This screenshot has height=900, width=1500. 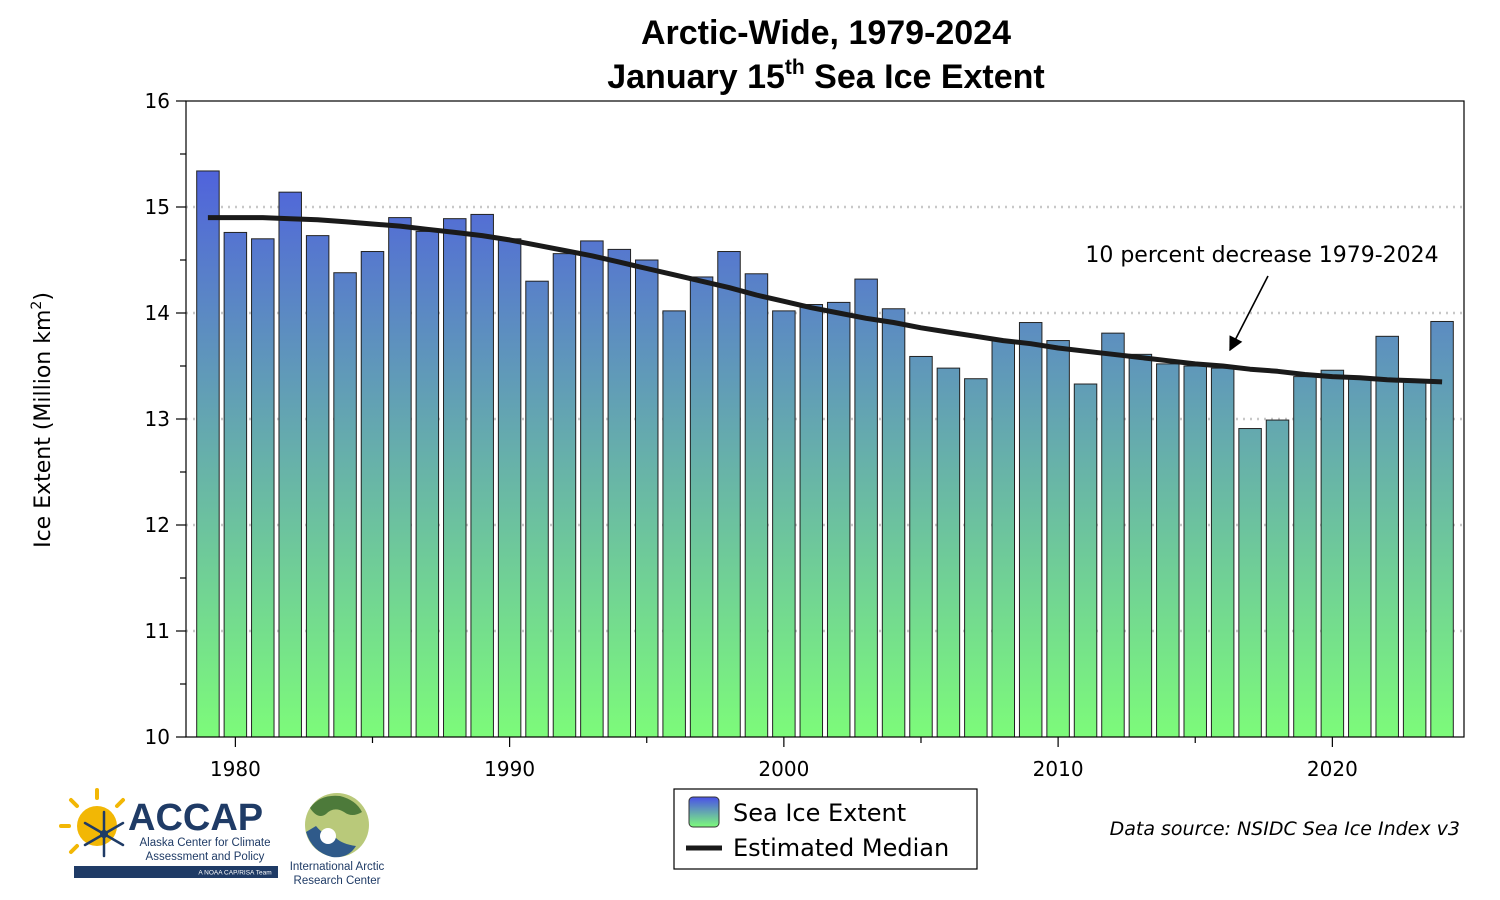 I want to click on iarc-line1: International Arctic, so click(x=337, y=867).